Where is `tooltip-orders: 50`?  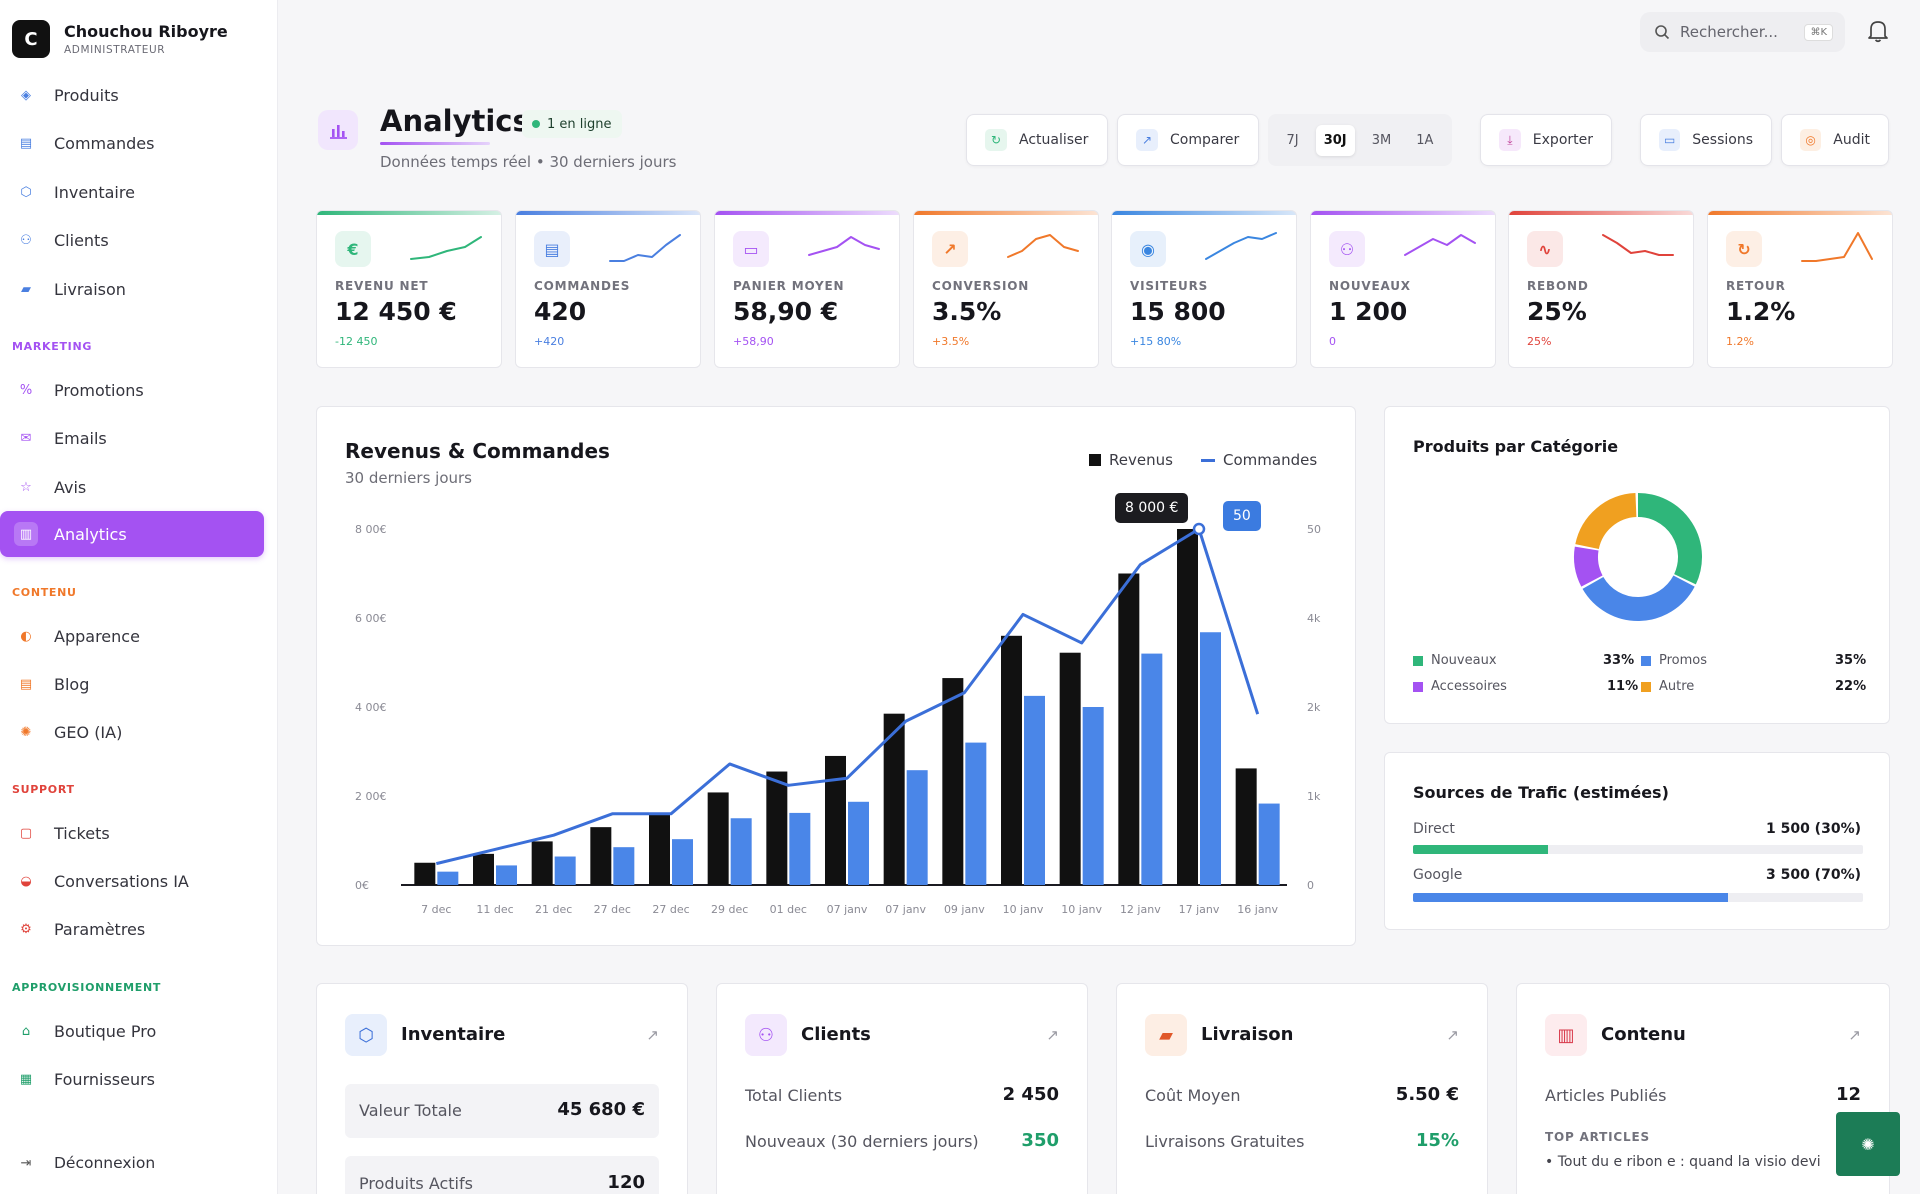
tooltip-orders: 50 is located at coordinates (1242, 516).